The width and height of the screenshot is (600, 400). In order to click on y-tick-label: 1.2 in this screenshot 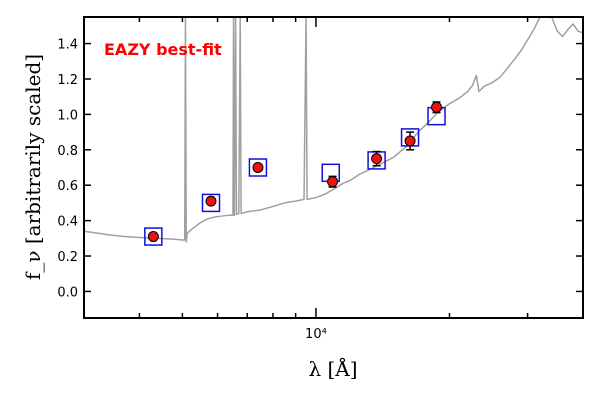, I will do `click(67, 80)`.